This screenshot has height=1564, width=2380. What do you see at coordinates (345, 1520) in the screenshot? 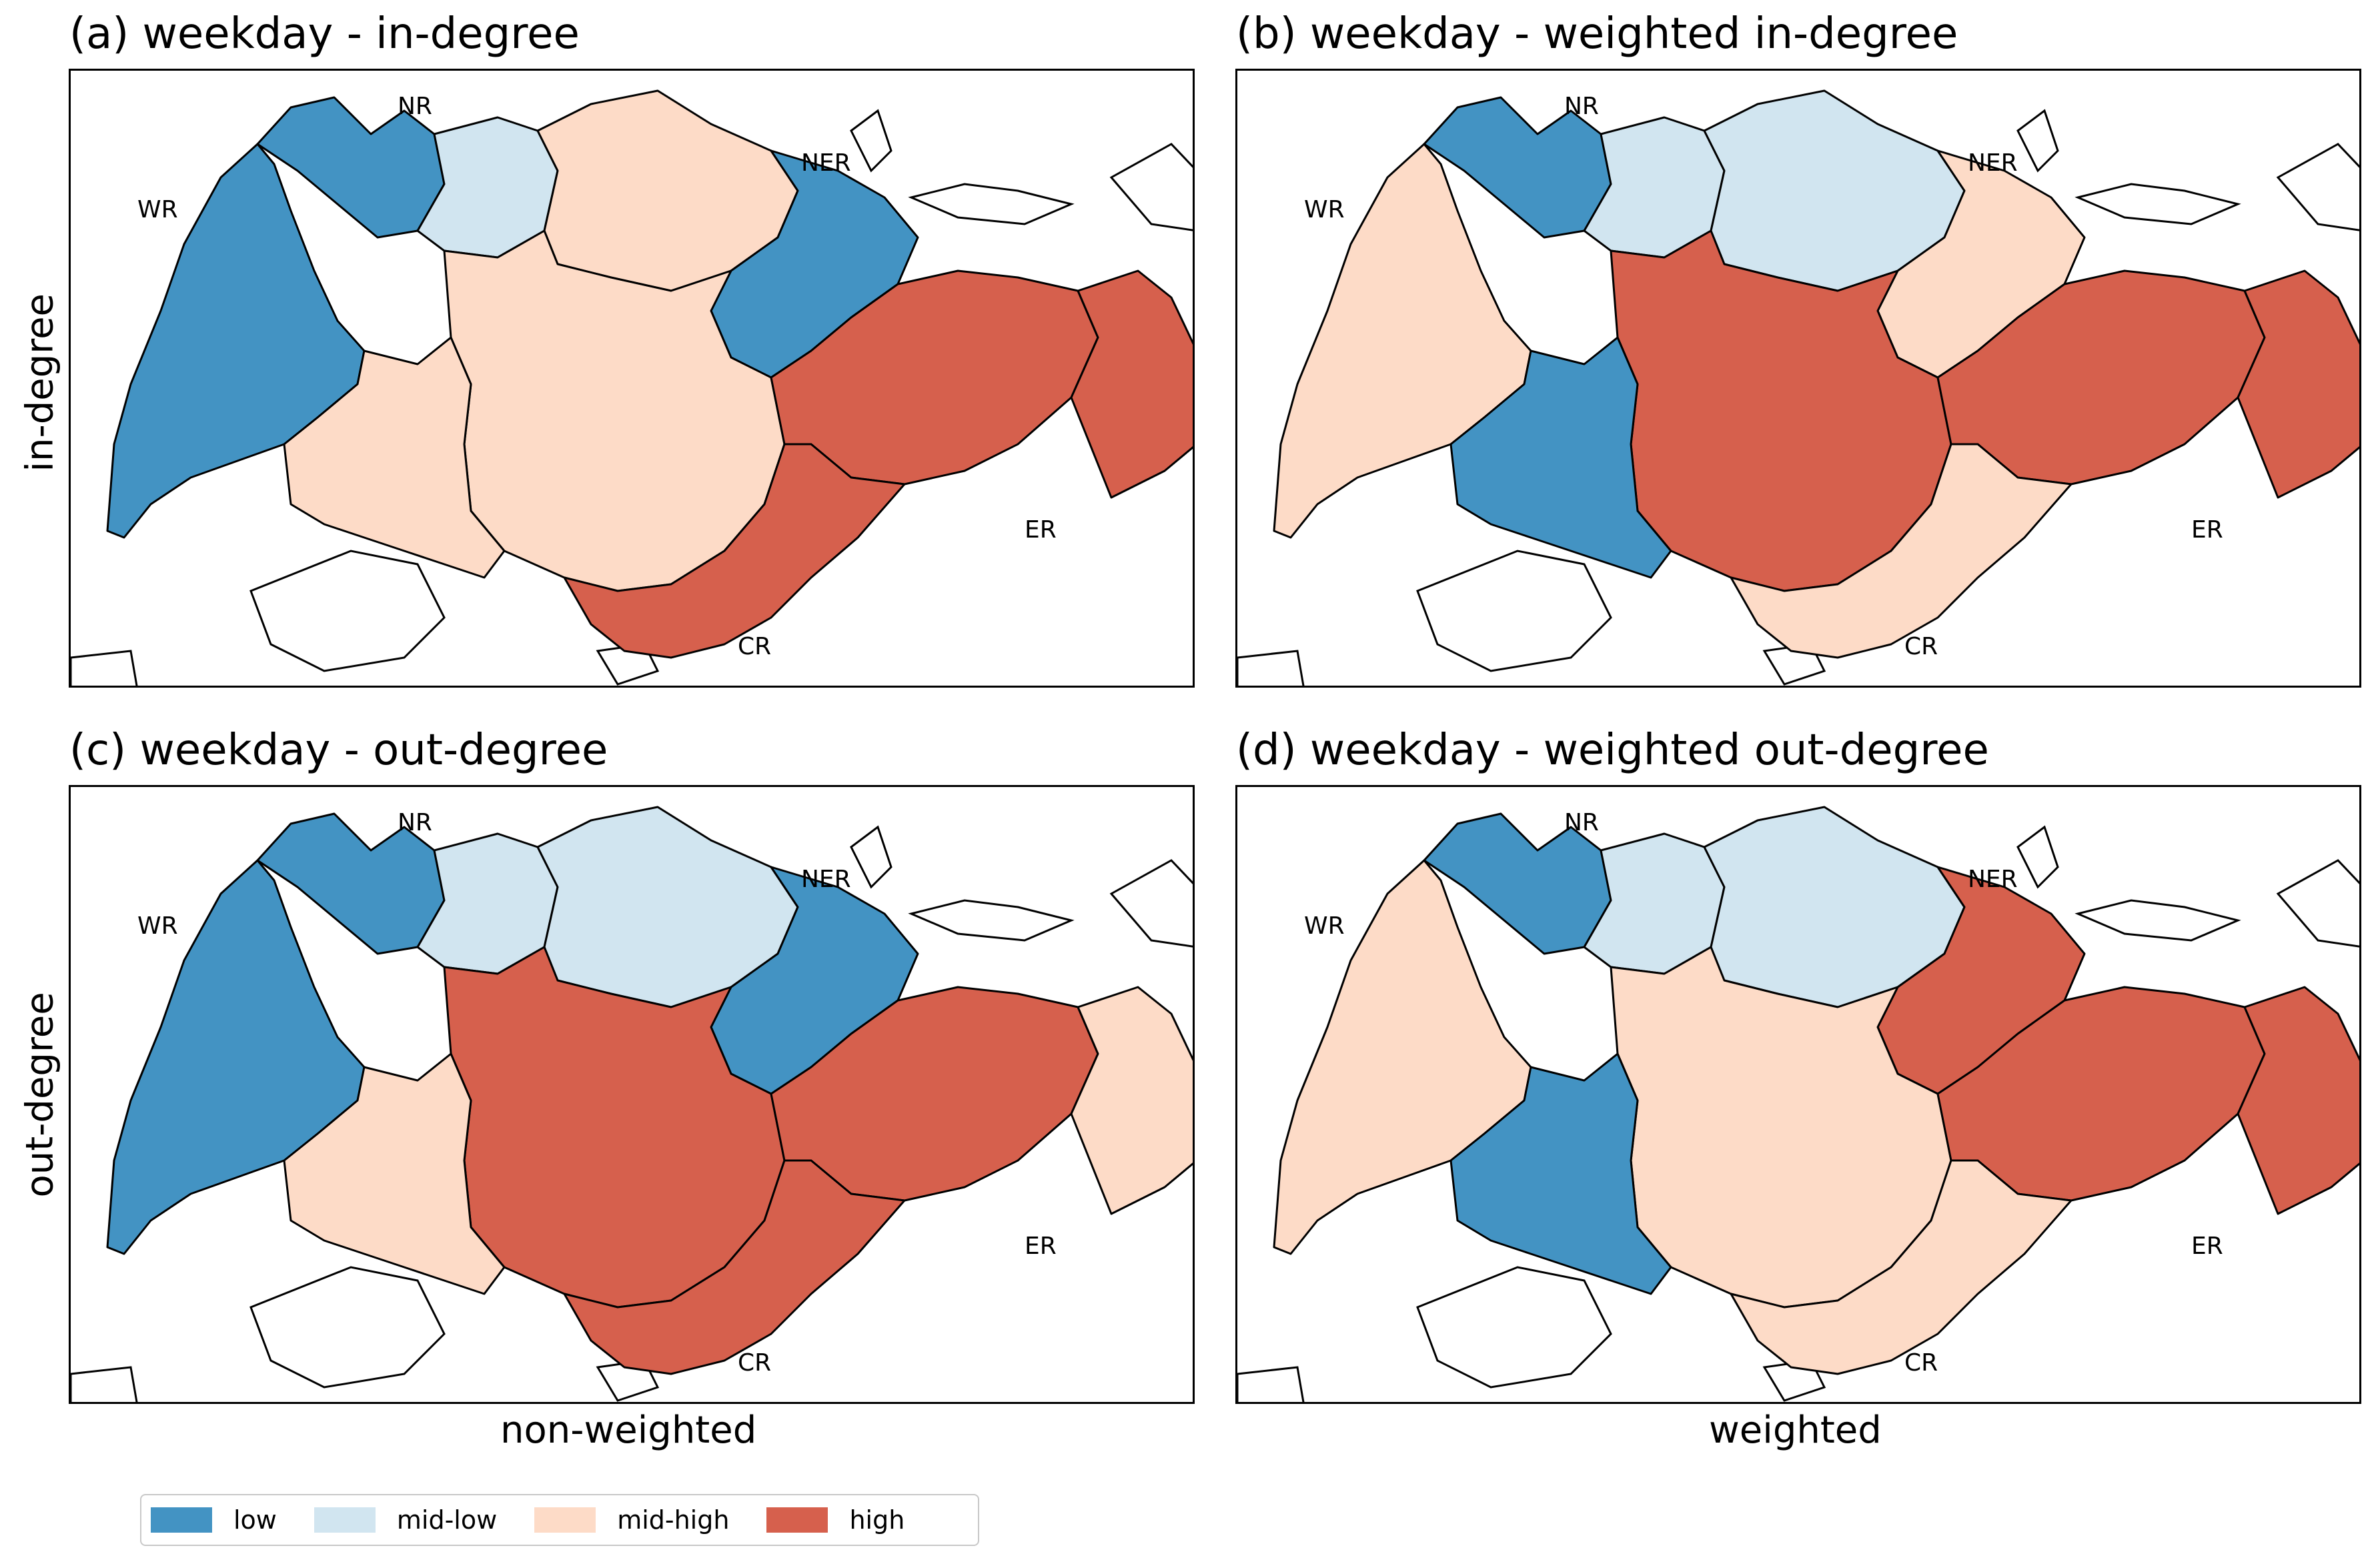
I see `legend-swatch-mid-low` at bounding box center [345, 1520].